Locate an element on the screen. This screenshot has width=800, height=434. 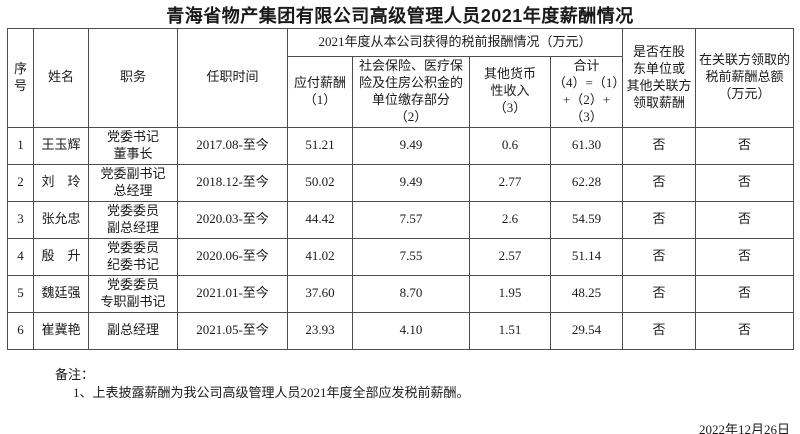
cell-total: 29.54 is located at coordinates (586, 330).